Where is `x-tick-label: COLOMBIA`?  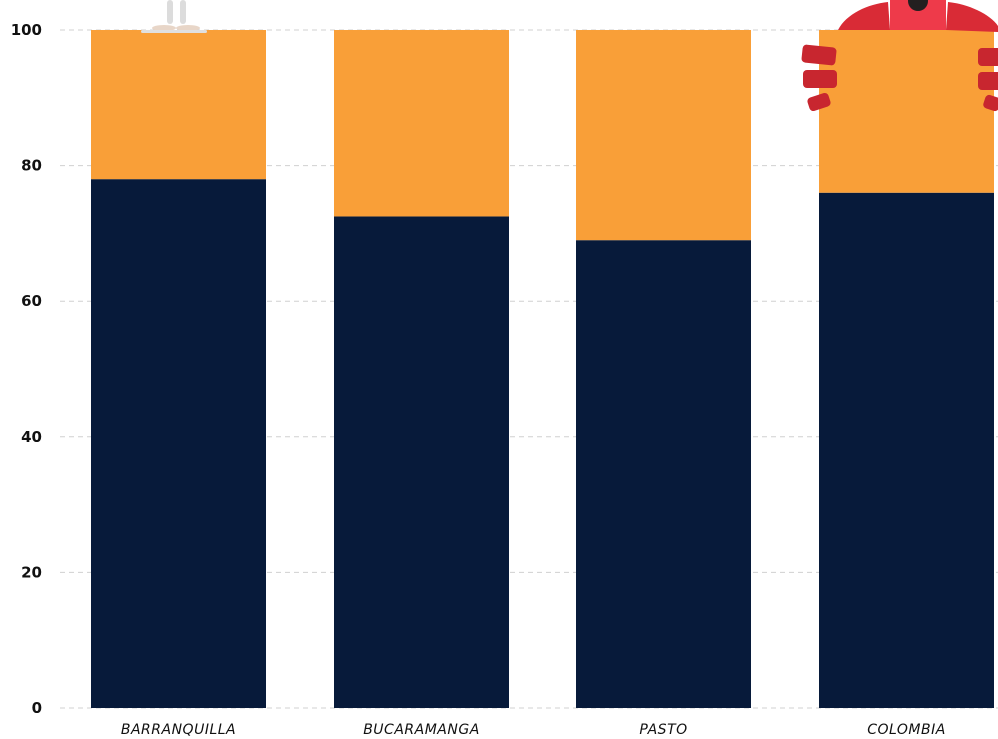 x-tick-label: COLOMBIA is located at coordinates (906, 730).